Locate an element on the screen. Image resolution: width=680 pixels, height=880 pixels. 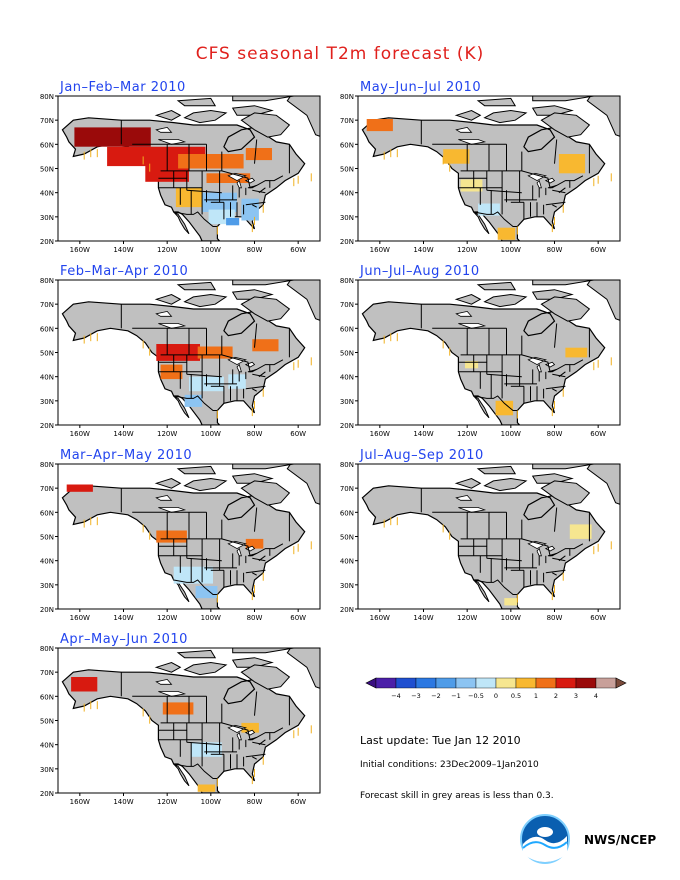
panel-title: May–Jun–Jul 2010 is located at coordinates (421, 87).